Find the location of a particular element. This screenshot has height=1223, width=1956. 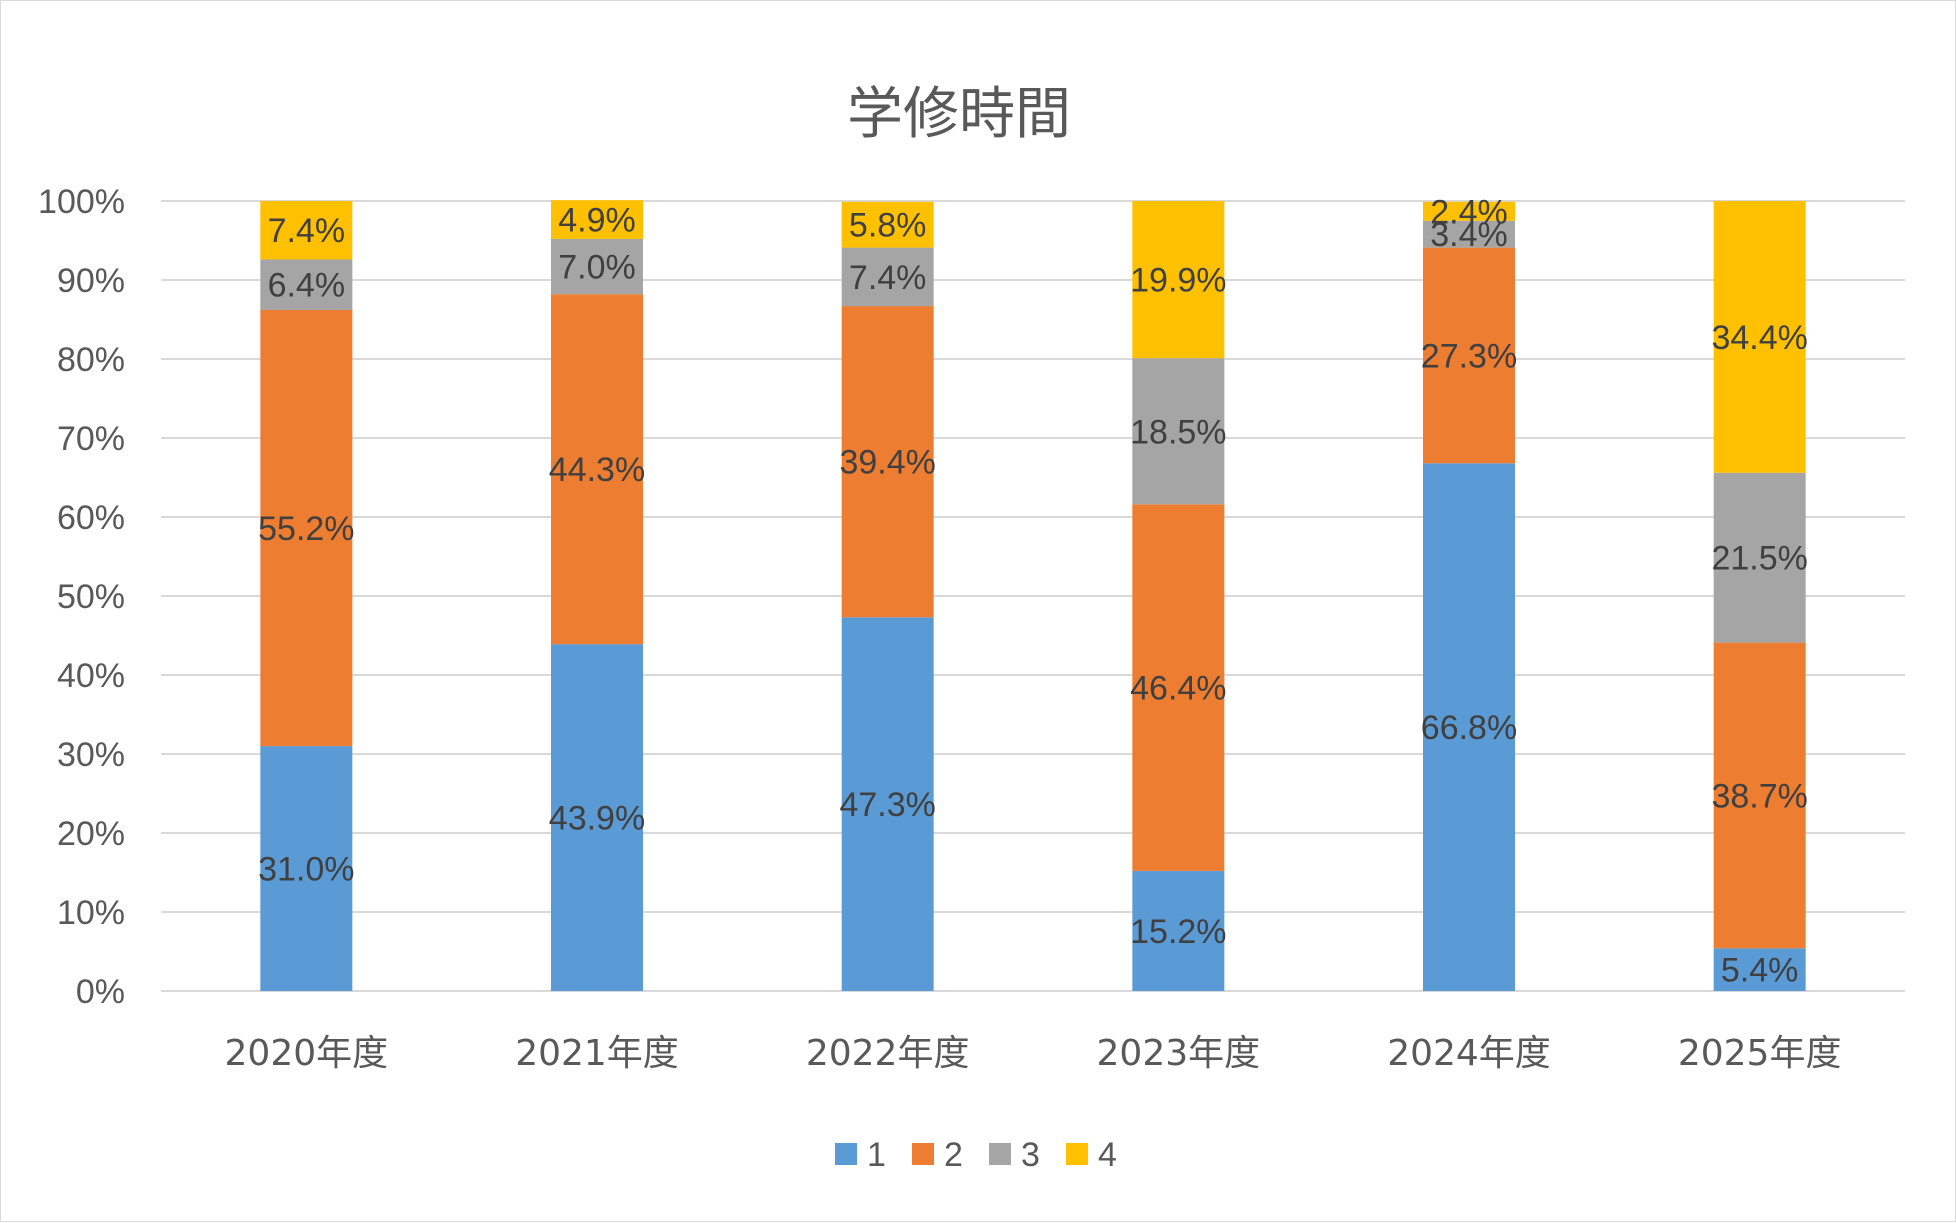

data-label: 43.9% is located at coordinates (597, 819).